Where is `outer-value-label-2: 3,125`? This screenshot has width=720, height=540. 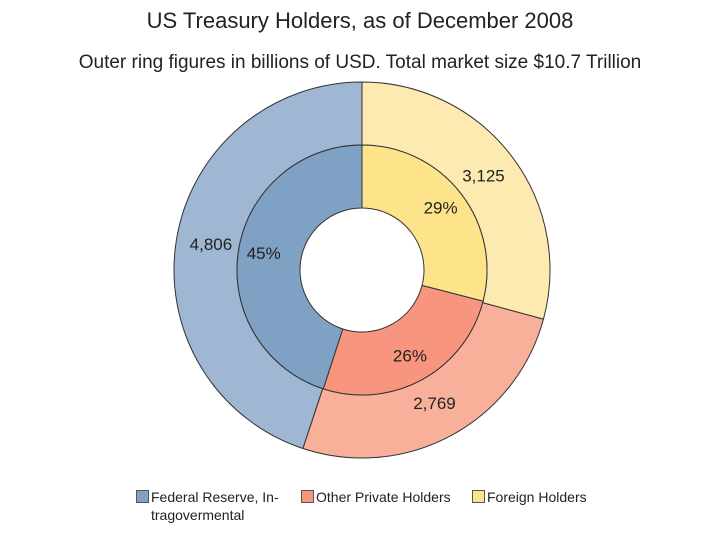 outer-value-label-2: 3,125 is located at coordinates (483, 175).